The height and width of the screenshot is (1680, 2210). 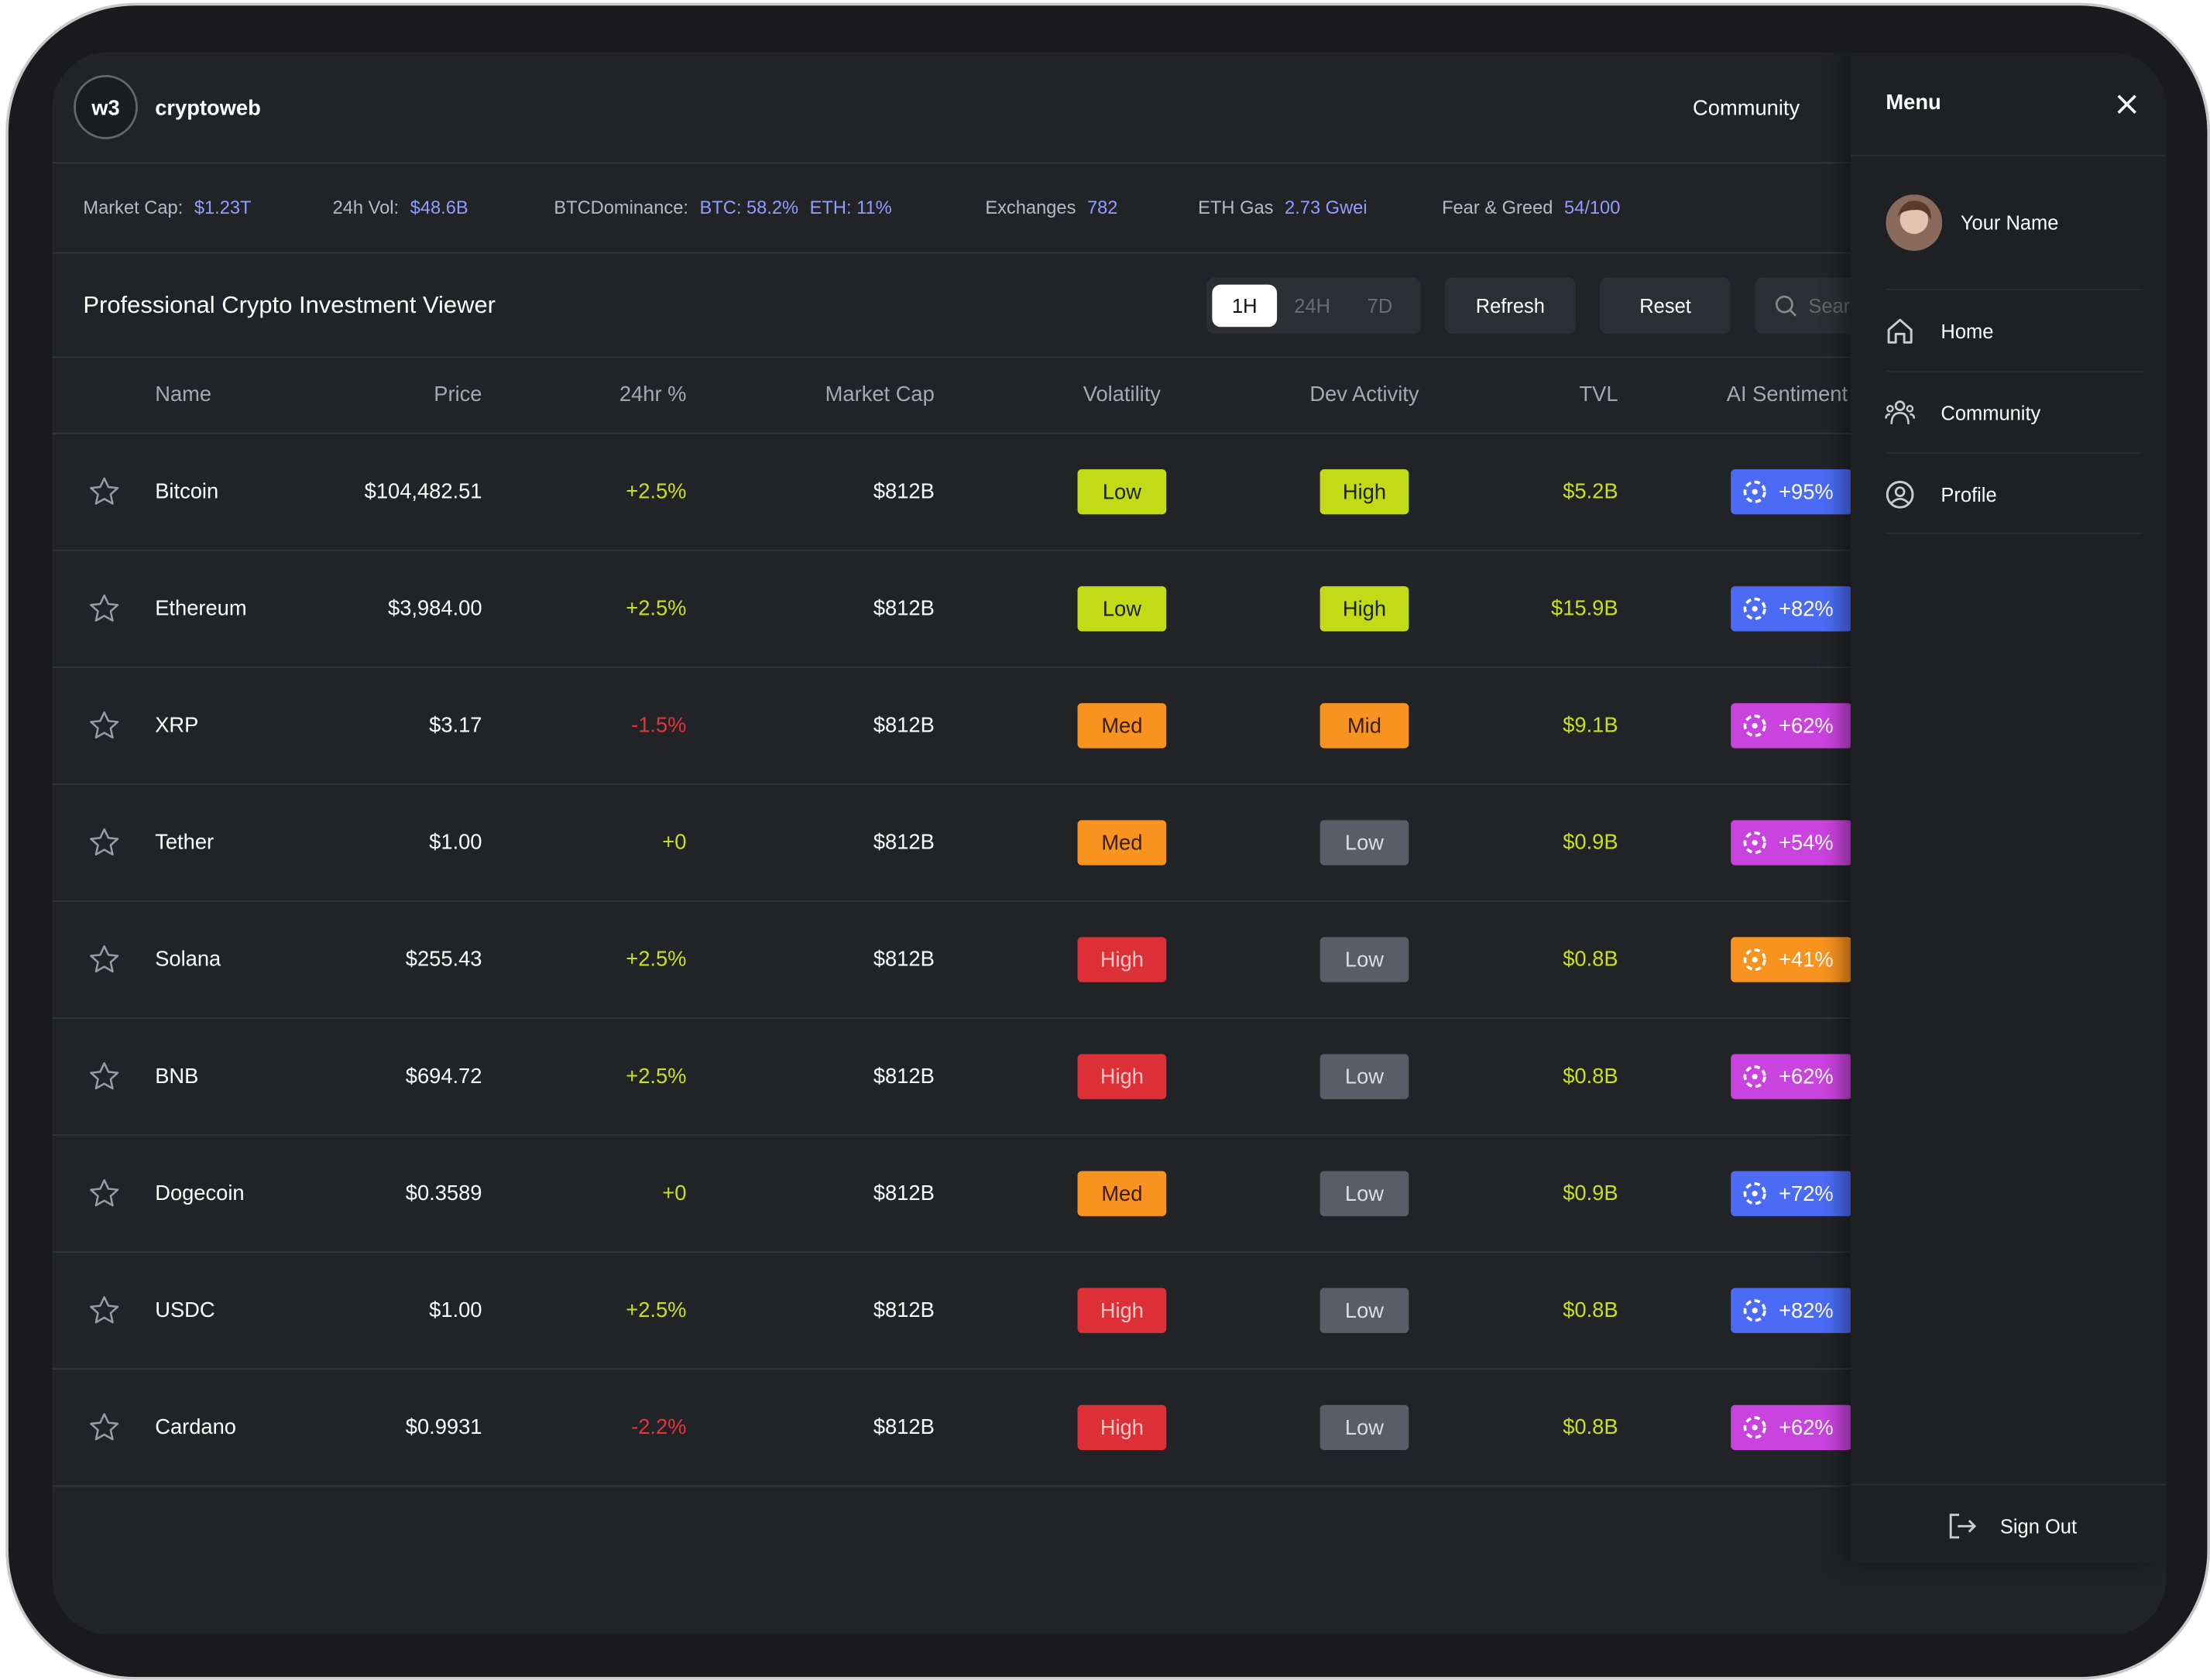 I want to click on price: $1.00, so click(x=455, y=1310).